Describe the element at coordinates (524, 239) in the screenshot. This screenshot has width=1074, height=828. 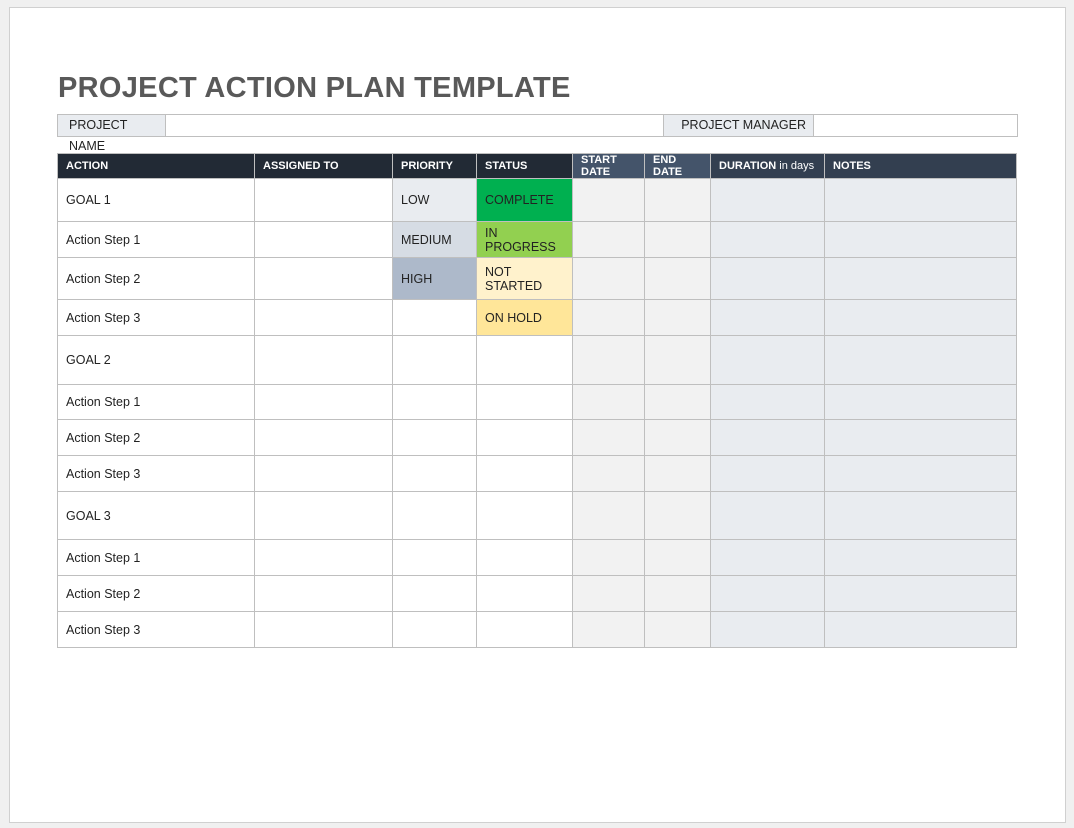
I see `status-cell: IN PROGRESS` at that location.